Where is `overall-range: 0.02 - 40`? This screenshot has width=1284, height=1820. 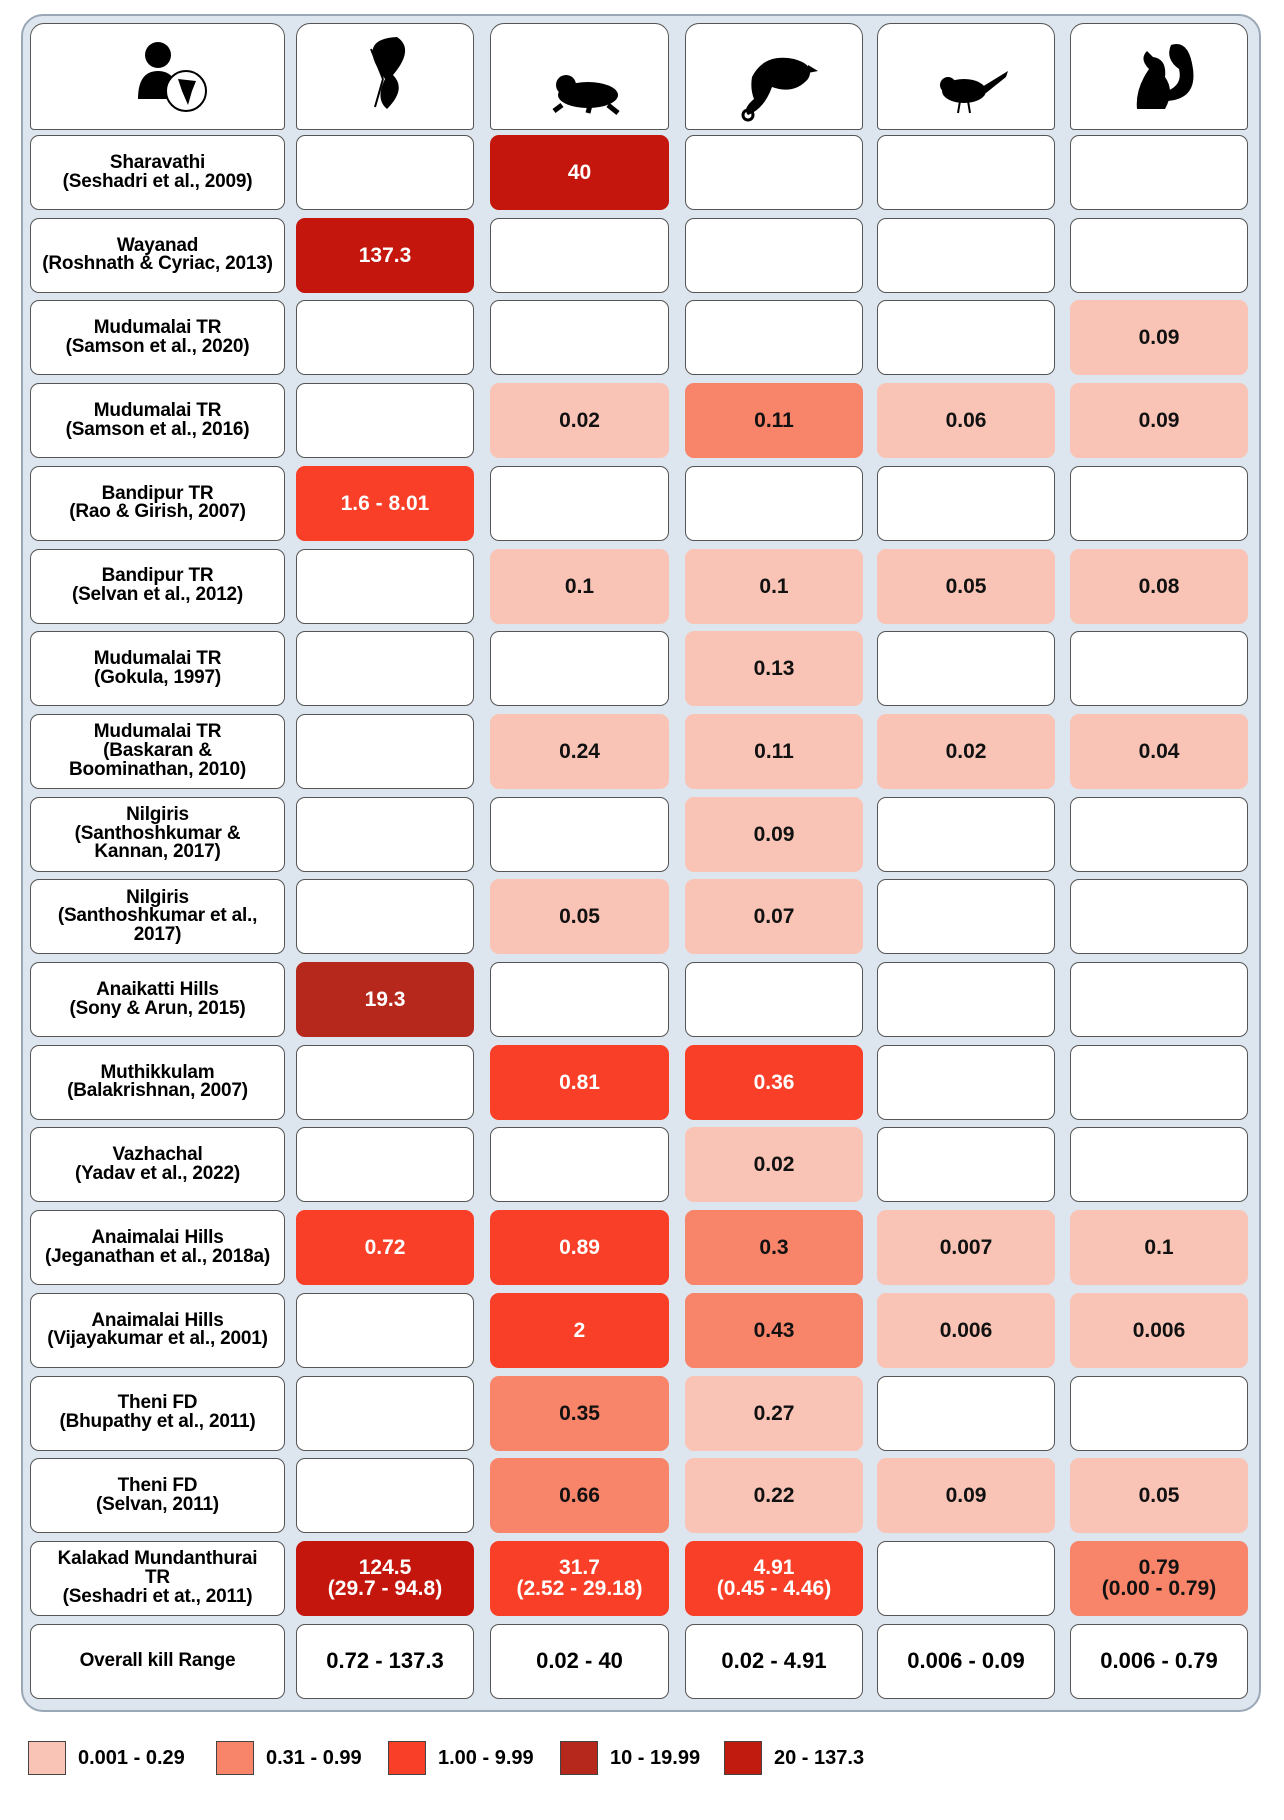 overall-range: 0.02 - 40 is located at coordinates (579, 1661).